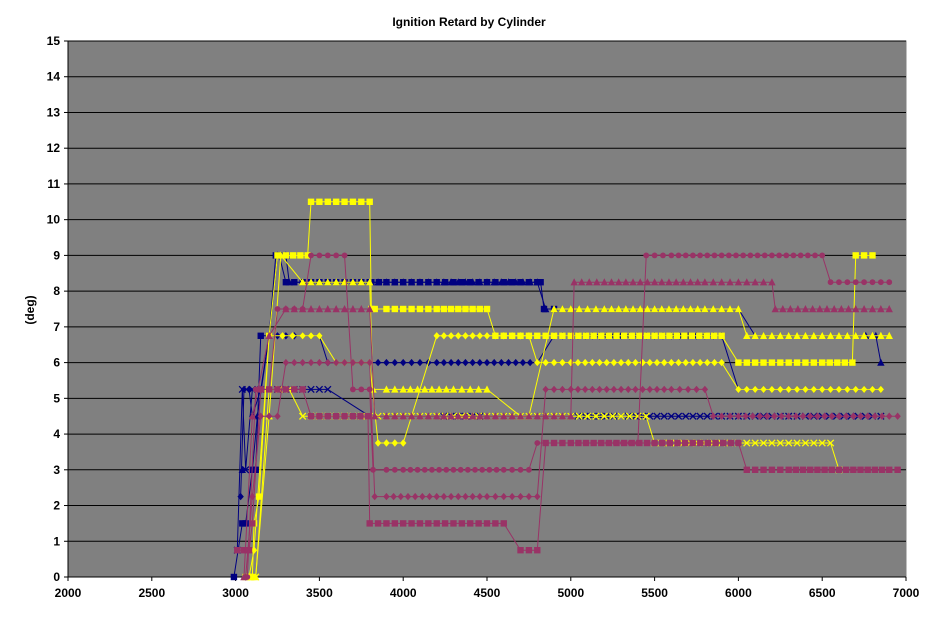 This screenshot has height=624, width=938. What do you see at coordinates (654, 593) in the screenshot?
I see `x-tick-label: 5500` at bounding box center [654, 593].